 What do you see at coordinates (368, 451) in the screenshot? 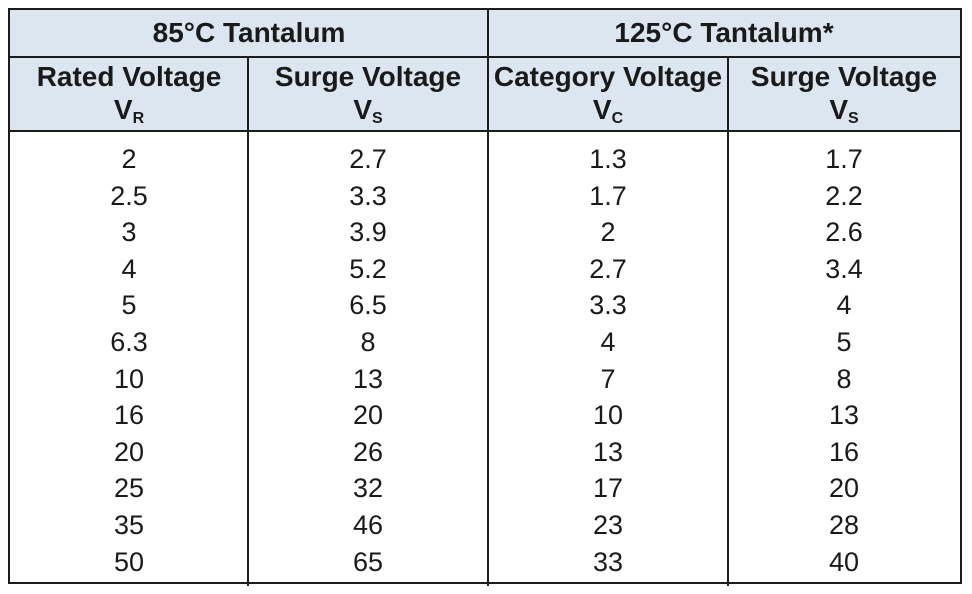
I see `table-cell: 26` at bounding box center [368, 451].